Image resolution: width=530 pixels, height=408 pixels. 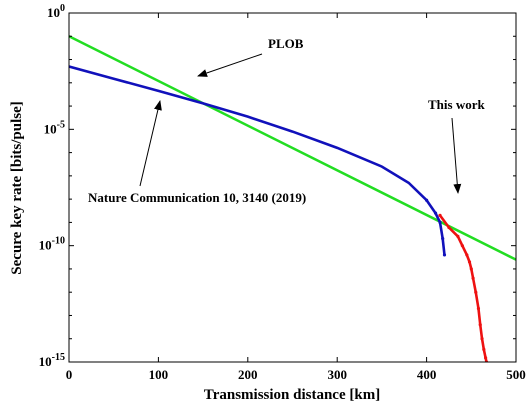 I want to click on x-tick-label: 100, so click(x=159, y=374).